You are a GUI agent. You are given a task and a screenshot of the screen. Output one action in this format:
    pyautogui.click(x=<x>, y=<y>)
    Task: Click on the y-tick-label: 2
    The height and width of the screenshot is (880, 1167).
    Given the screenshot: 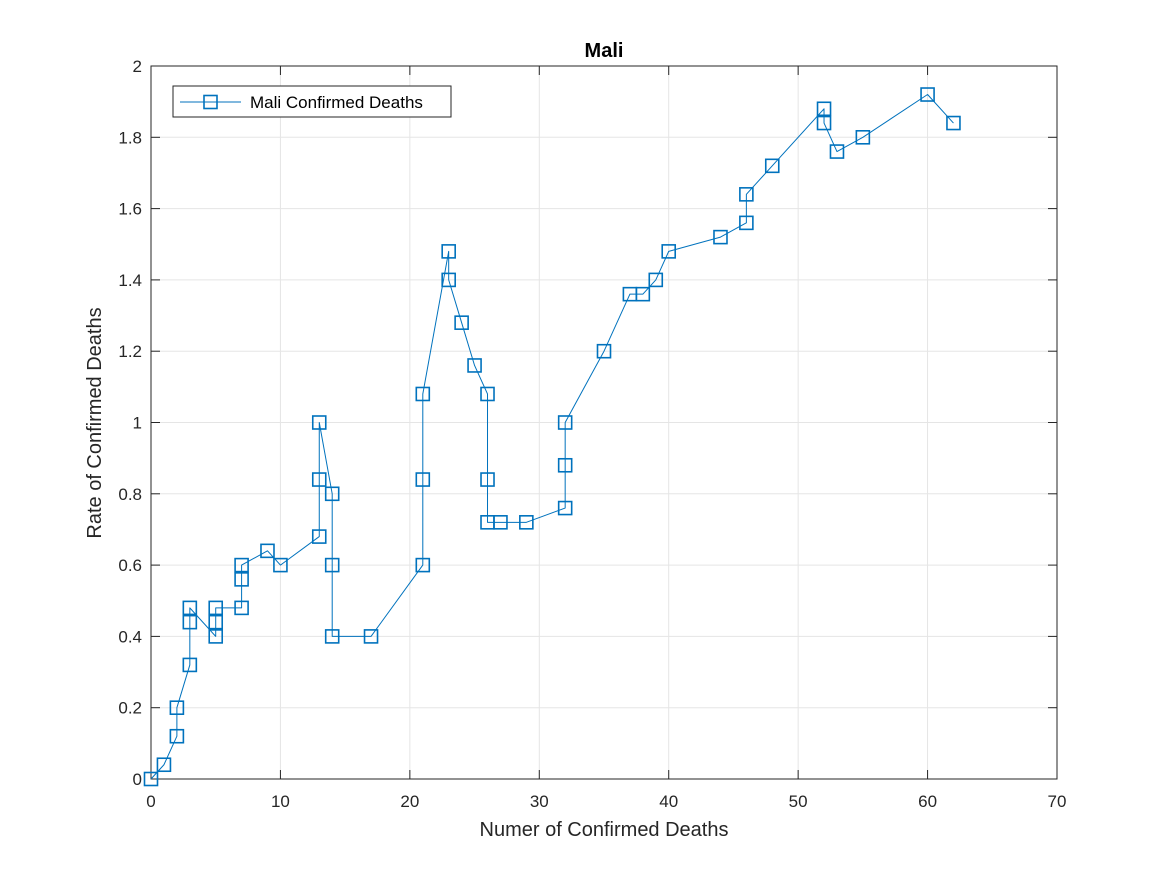 What is the action you would take?
    pyautogui.click(x=137, y=66)
    